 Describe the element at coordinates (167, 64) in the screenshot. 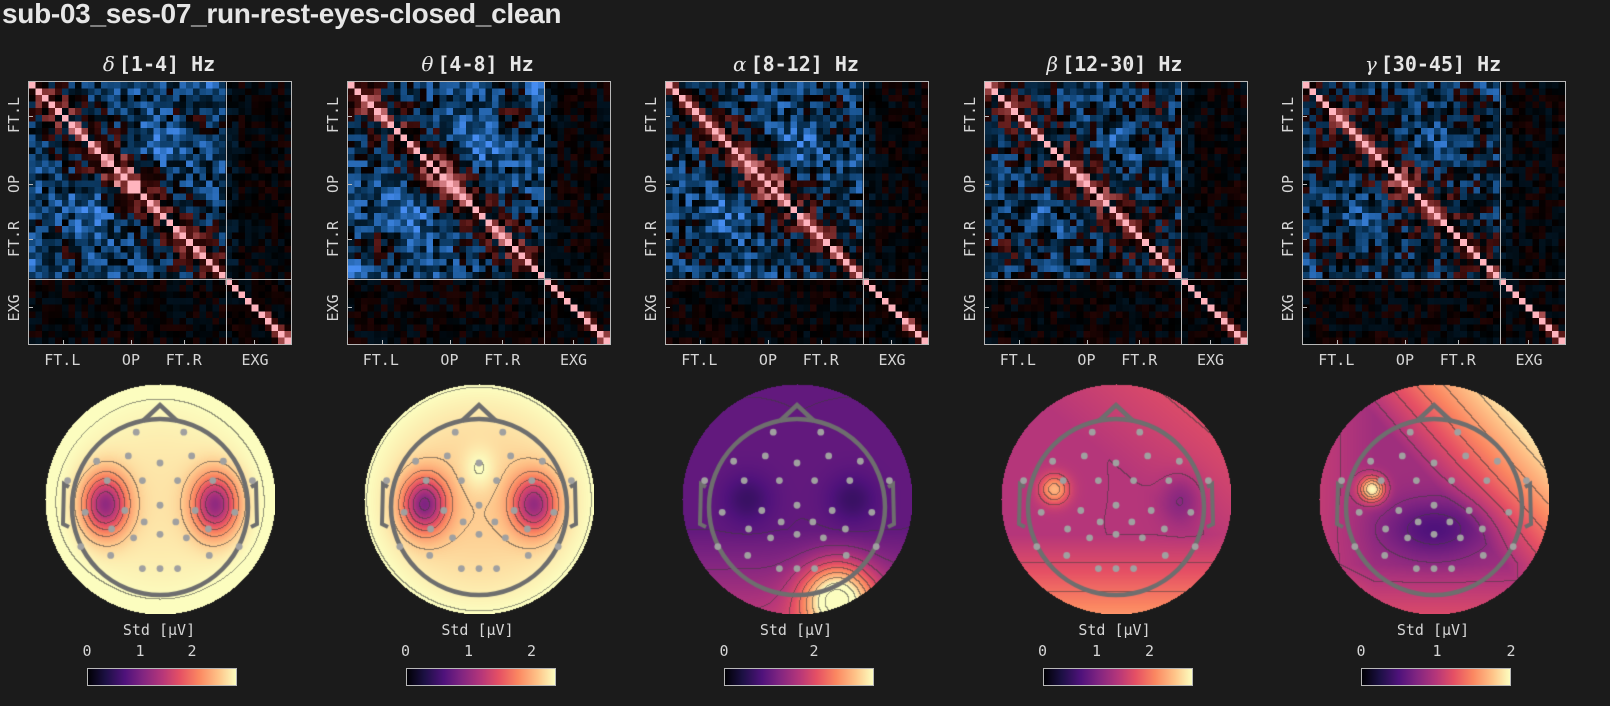

I see `band-range: [1-4] Hz` at that location.